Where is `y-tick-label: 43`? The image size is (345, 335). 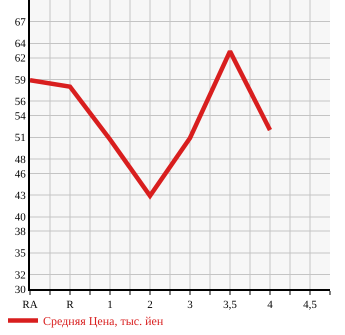
y-tick-label: 43 is located at coordinates (20, 196).